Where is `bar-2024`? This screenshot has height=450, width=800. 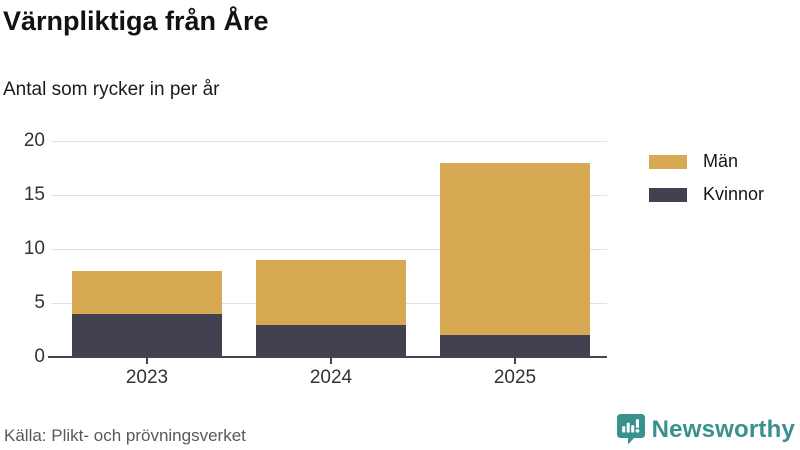
bar-2024 is located at coordinates (331, 308).